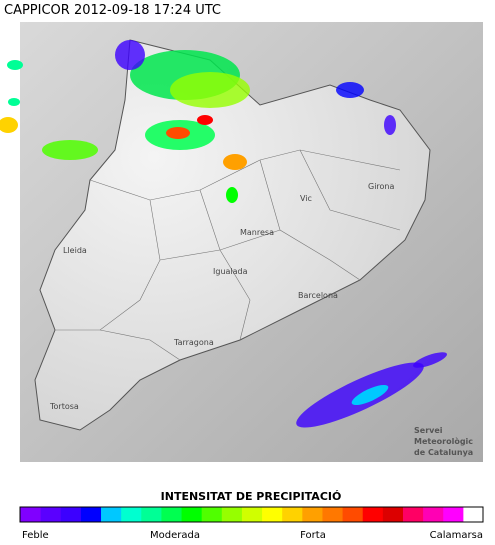  What do you see at coordinates (75, 250) in the screenshot?
I see `city-label: Lleida` at bounding box center [75, 250].